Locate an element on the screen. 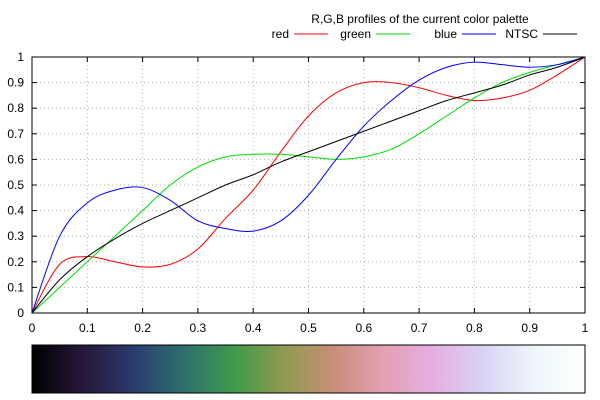 This screenshot has width=600, height=400. y-tick-label: 0.8 is located at coordinates (15, 108).